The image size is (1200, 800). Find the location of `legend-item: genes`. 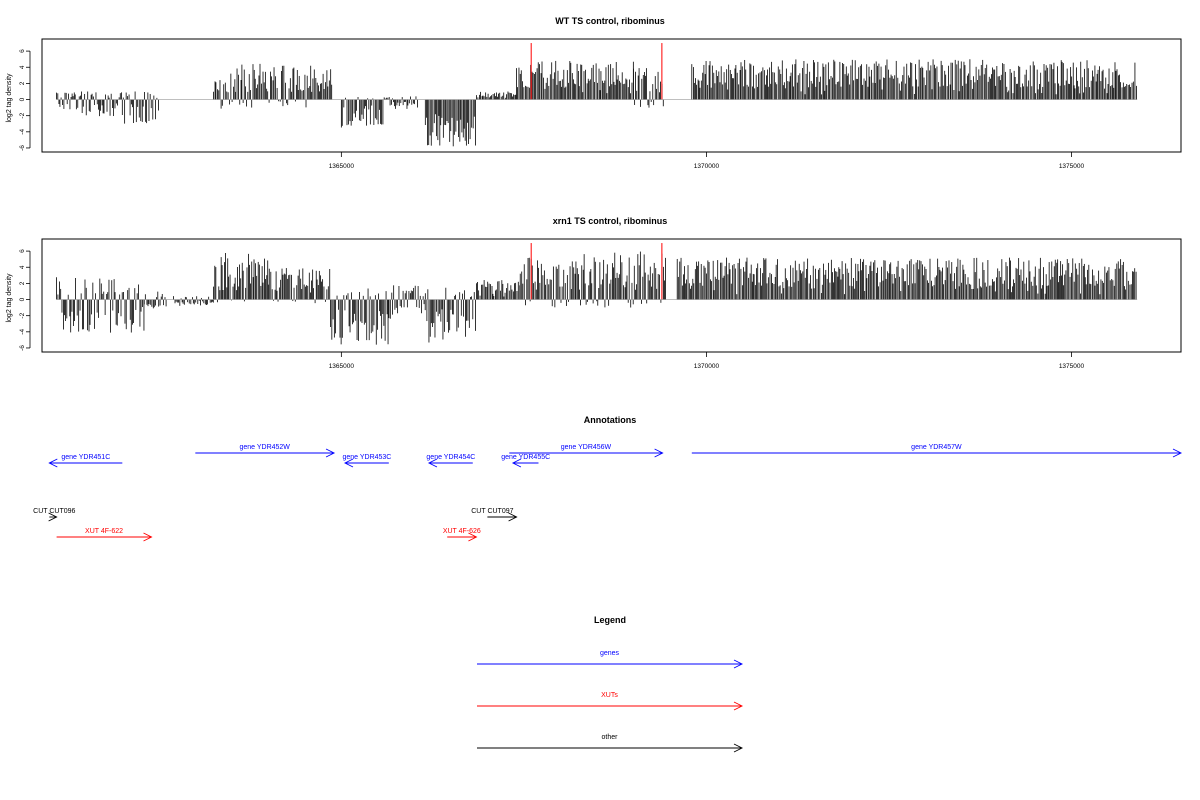

legend-item: genes is located at coordinates (610, 659).